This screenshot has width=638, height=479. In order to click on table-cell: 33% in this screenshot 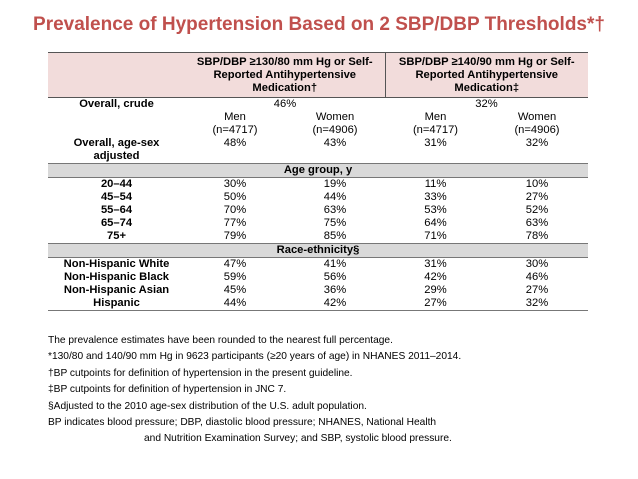, I will do `click(435, 197)`.